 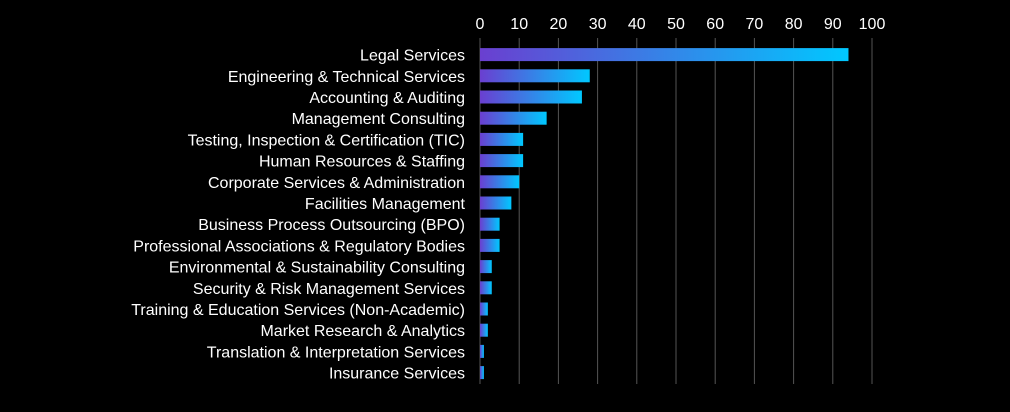 I want to click on category-label: Engineering & Technical Services, so click(x=346, y=77).